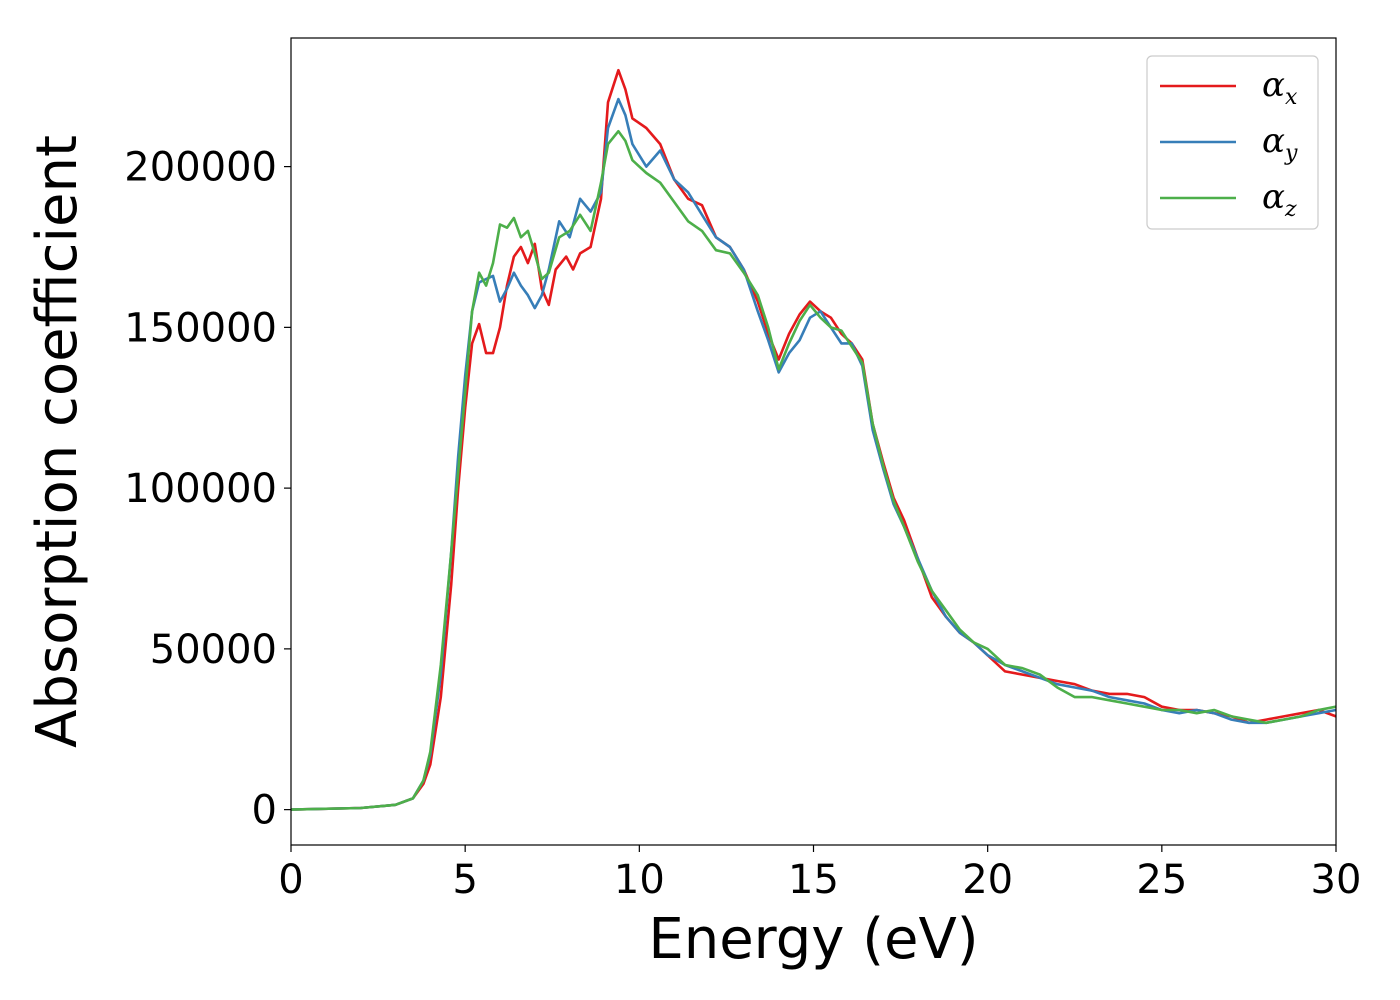  What do you see at coordinates (813, 939) in the screenshot?
I see `x-axis-label: Energy (eV)` at bounding box center [813, 939].